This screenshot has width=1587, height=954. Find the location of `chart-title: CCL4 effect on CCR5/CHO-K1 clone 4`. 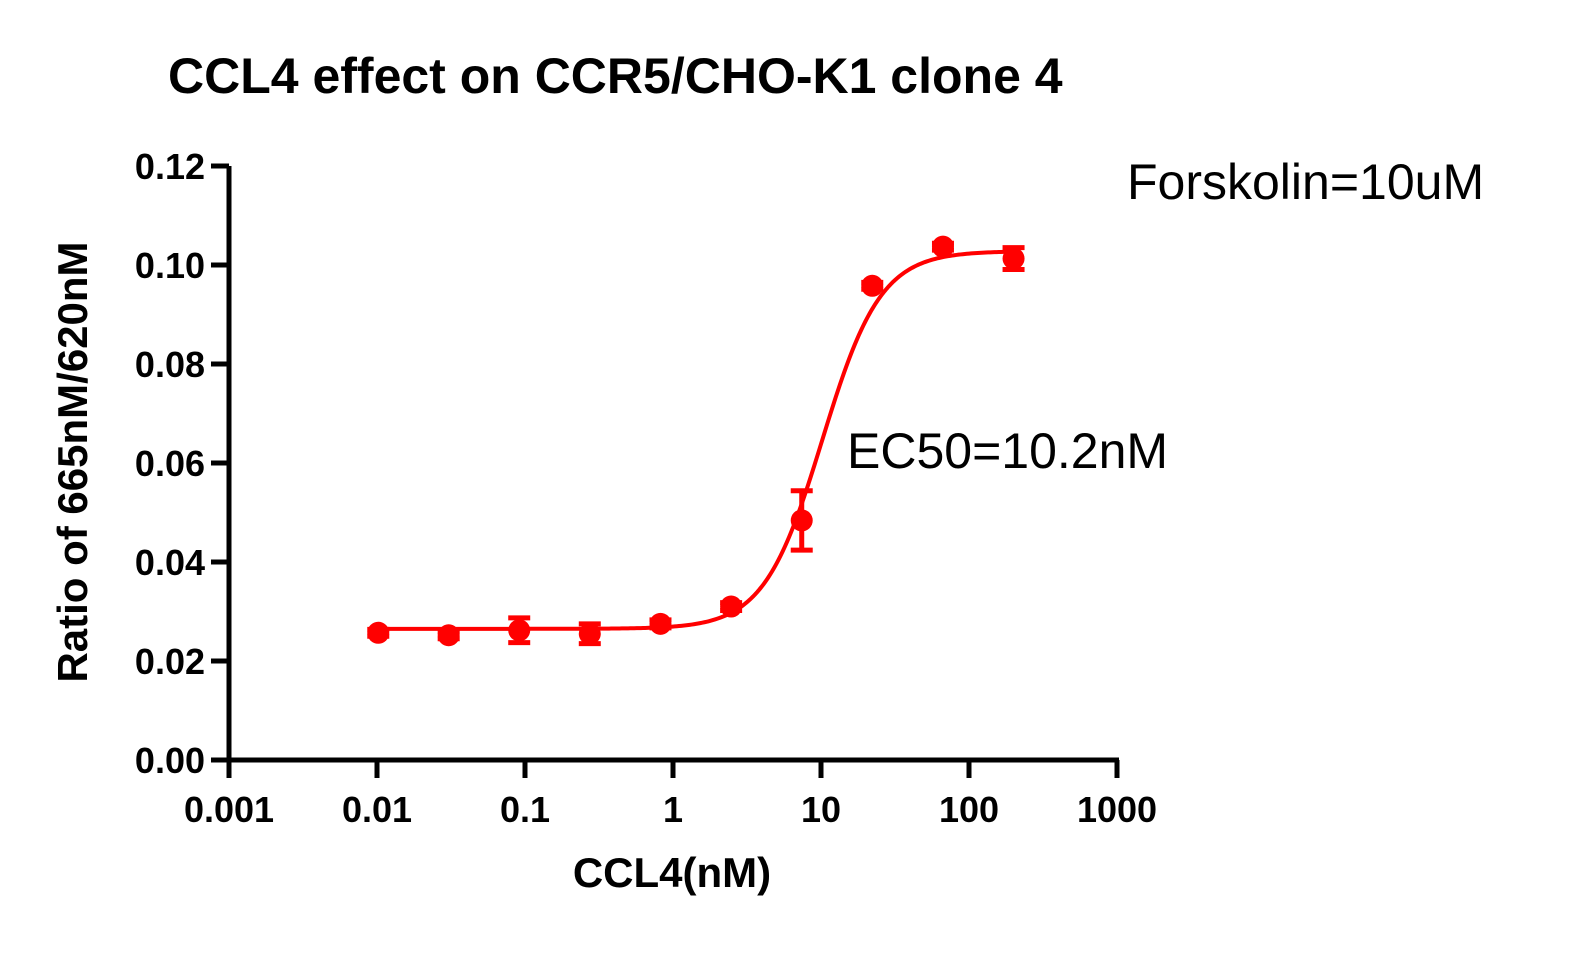

chart-title: CCL4 effect on CCR5/CHO-K1 clone 4 is located at coordinates (615, 76).